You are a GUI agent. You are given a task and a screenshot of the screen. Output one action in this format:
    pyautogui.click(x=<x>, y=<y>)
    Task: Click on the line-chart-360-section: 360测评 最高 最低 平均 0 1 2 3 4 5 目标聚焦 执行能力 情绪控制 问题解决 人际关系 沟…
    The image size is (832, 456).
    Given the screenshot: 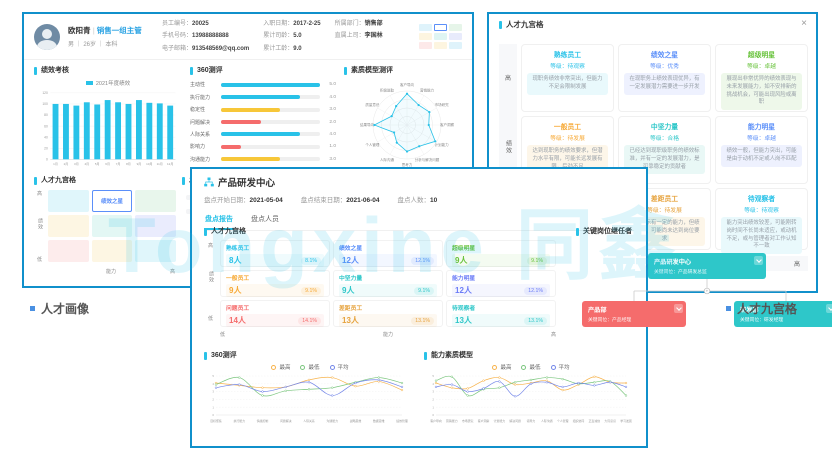 What is the action you would take?
    pyautogui.click(x=310, y=398)
    